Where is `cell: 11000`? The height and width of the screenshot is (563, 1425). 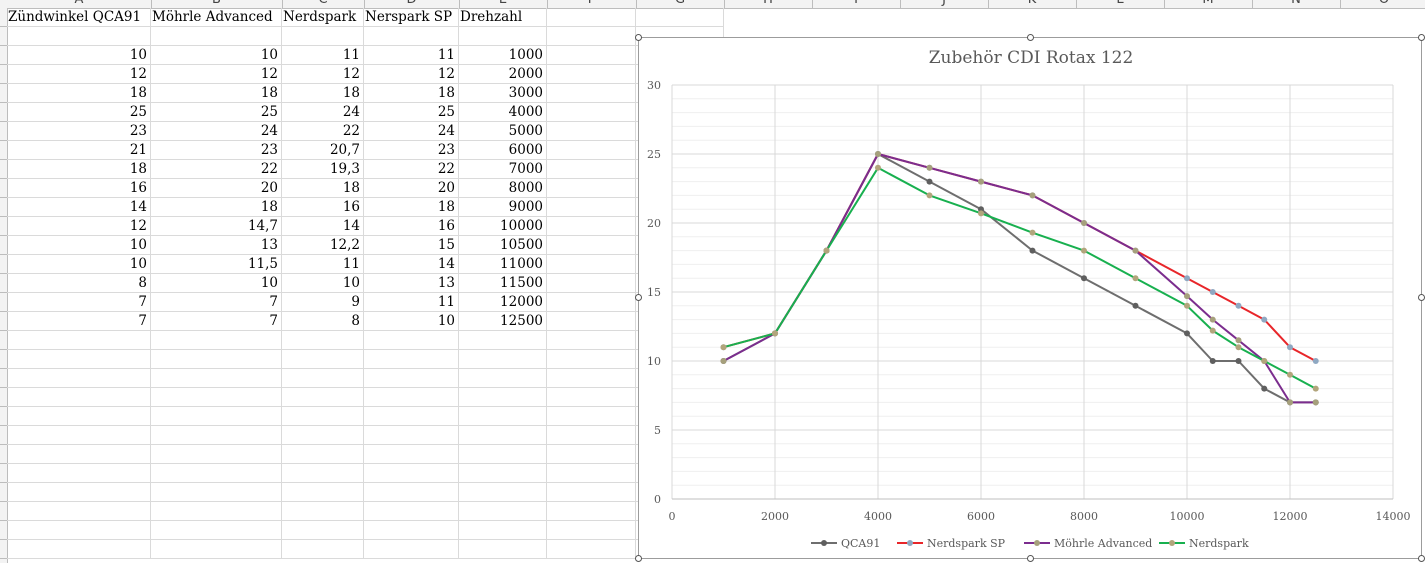
cell: 11000 is located at coordinates (503, 264).